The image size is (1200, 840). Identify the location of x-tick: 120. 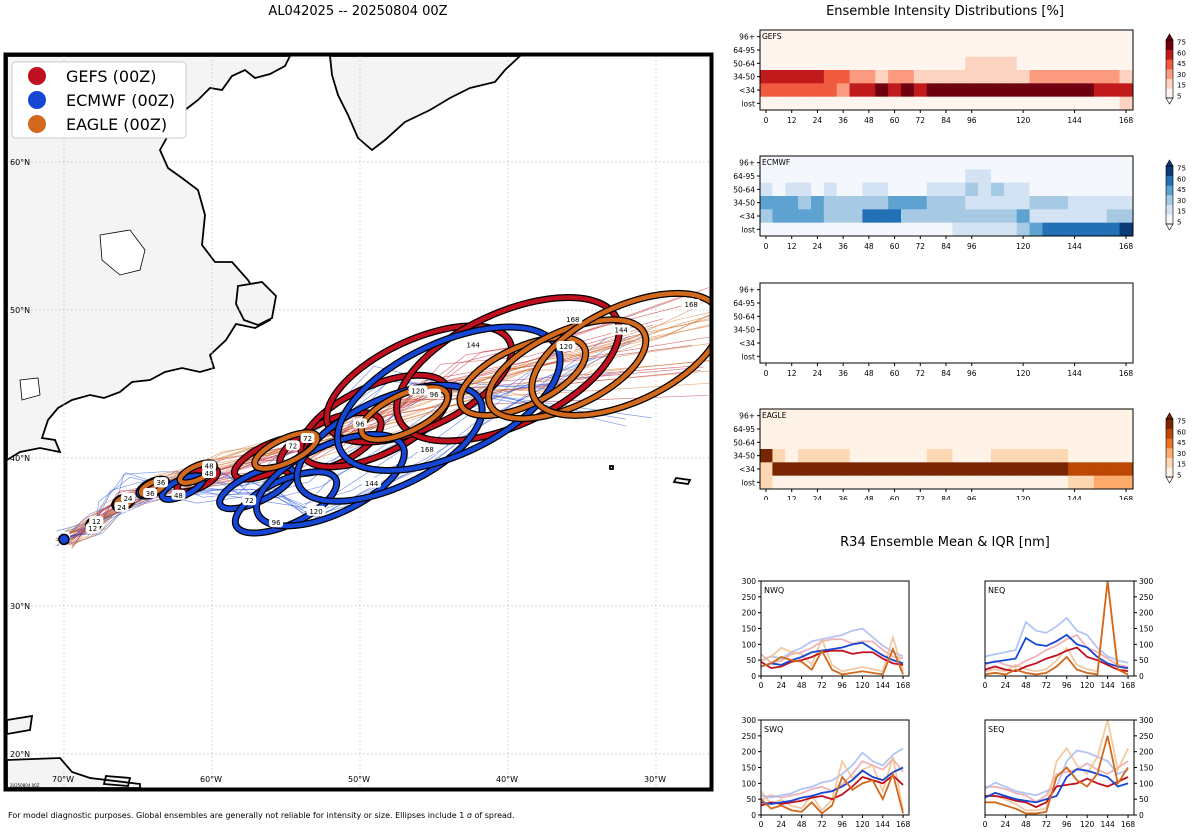
(1023, 246).